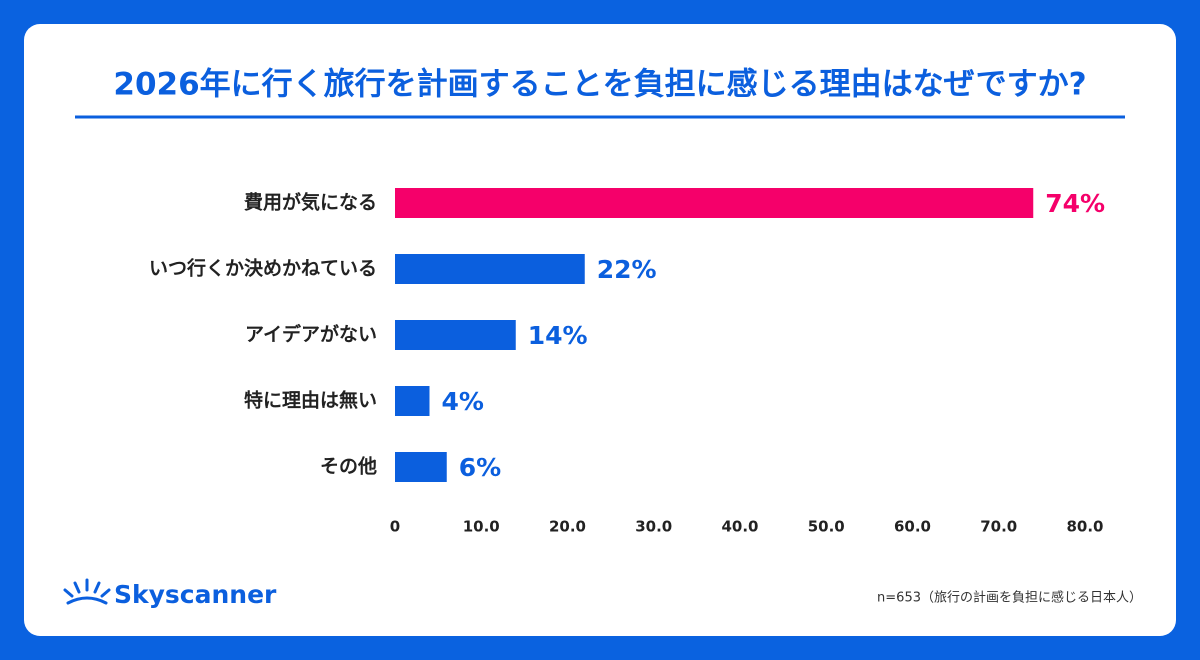 Image resolution: width=1200 pixels, height=660 pixels. I want to click on x-tick-label: 80.0, so click(1084, 527).